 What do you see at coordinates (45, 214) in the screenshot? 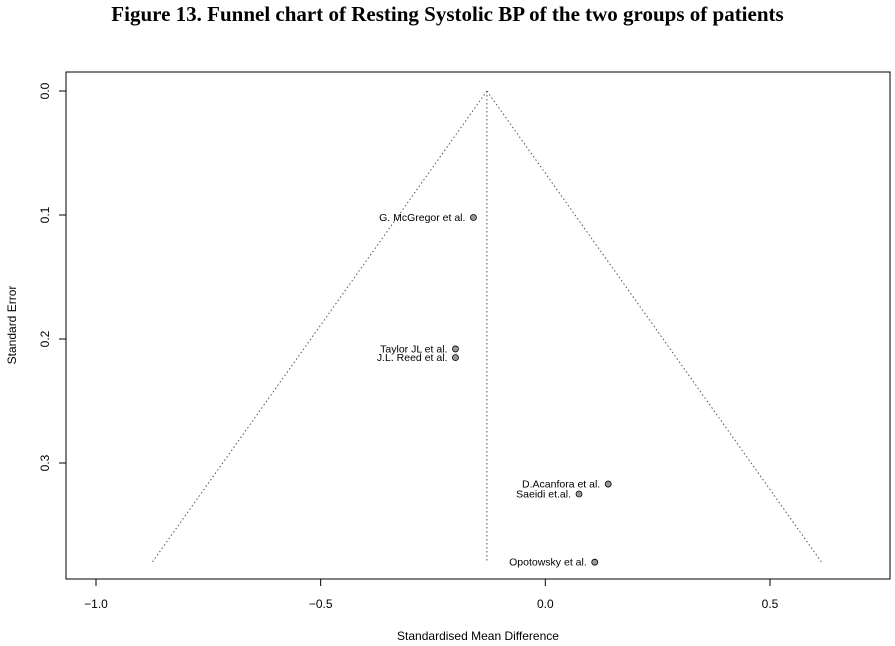
I see `y-tick-label: 0.1` at bounding box center [45, 214].